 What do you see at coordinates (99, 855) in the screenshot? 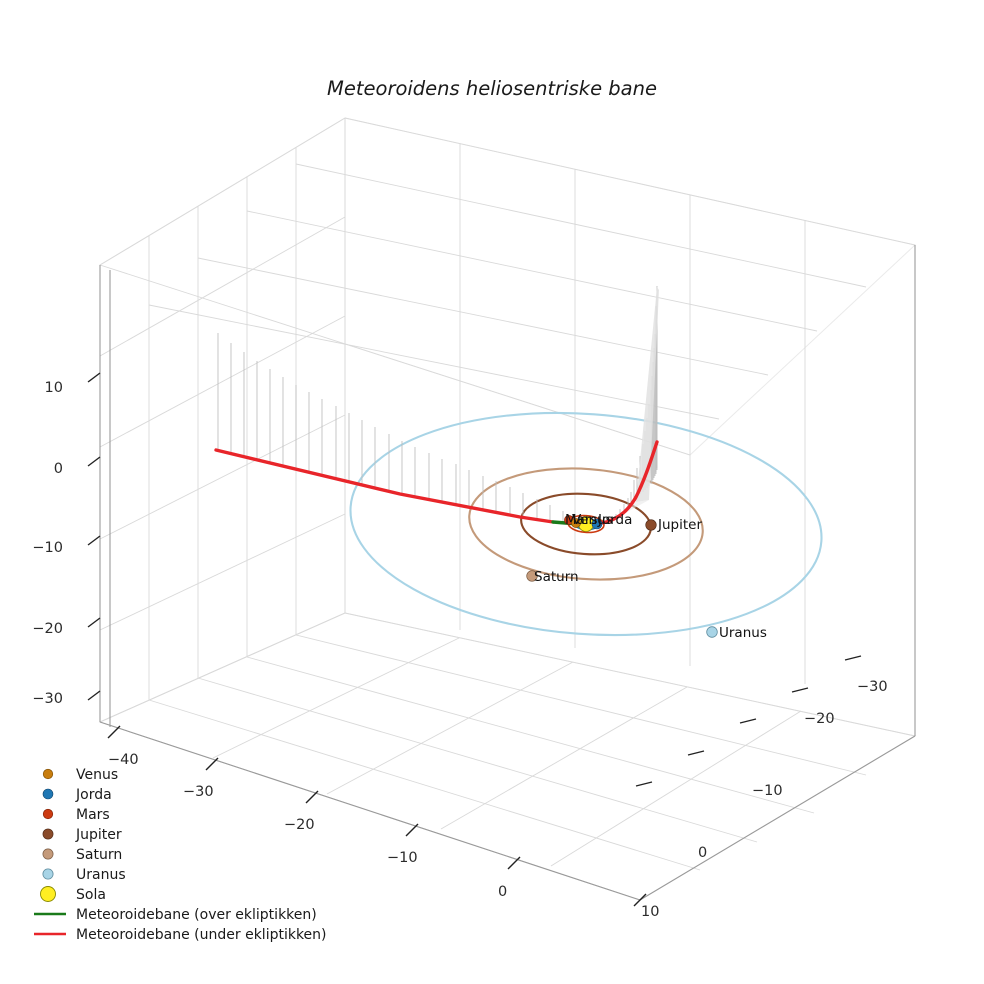
I see `legend-label: Saturn` at bounding box center [99, 855].